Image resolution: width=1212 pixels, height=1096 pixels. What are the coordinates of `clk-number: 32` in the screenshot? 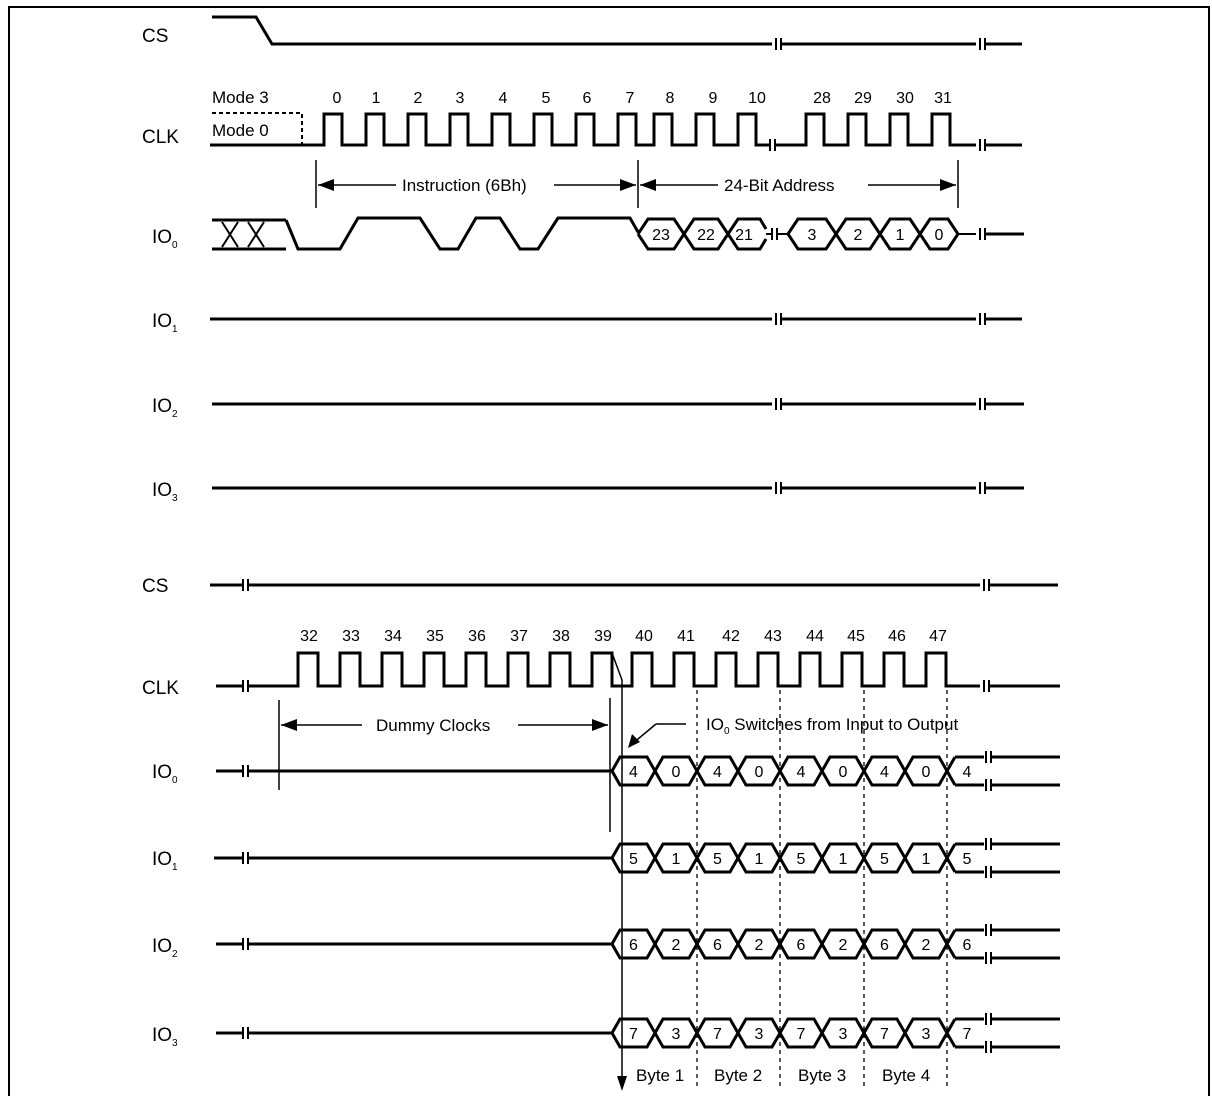 It's located at (309, 636).